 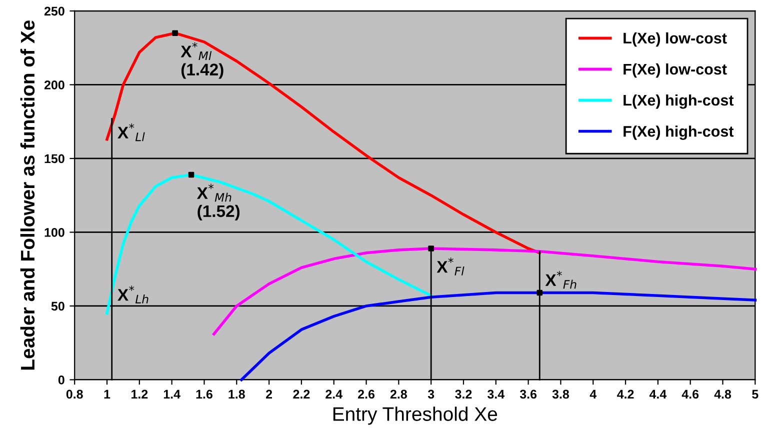 I want to click on x-tick-label: 3.4, so click(x=496, y=394).